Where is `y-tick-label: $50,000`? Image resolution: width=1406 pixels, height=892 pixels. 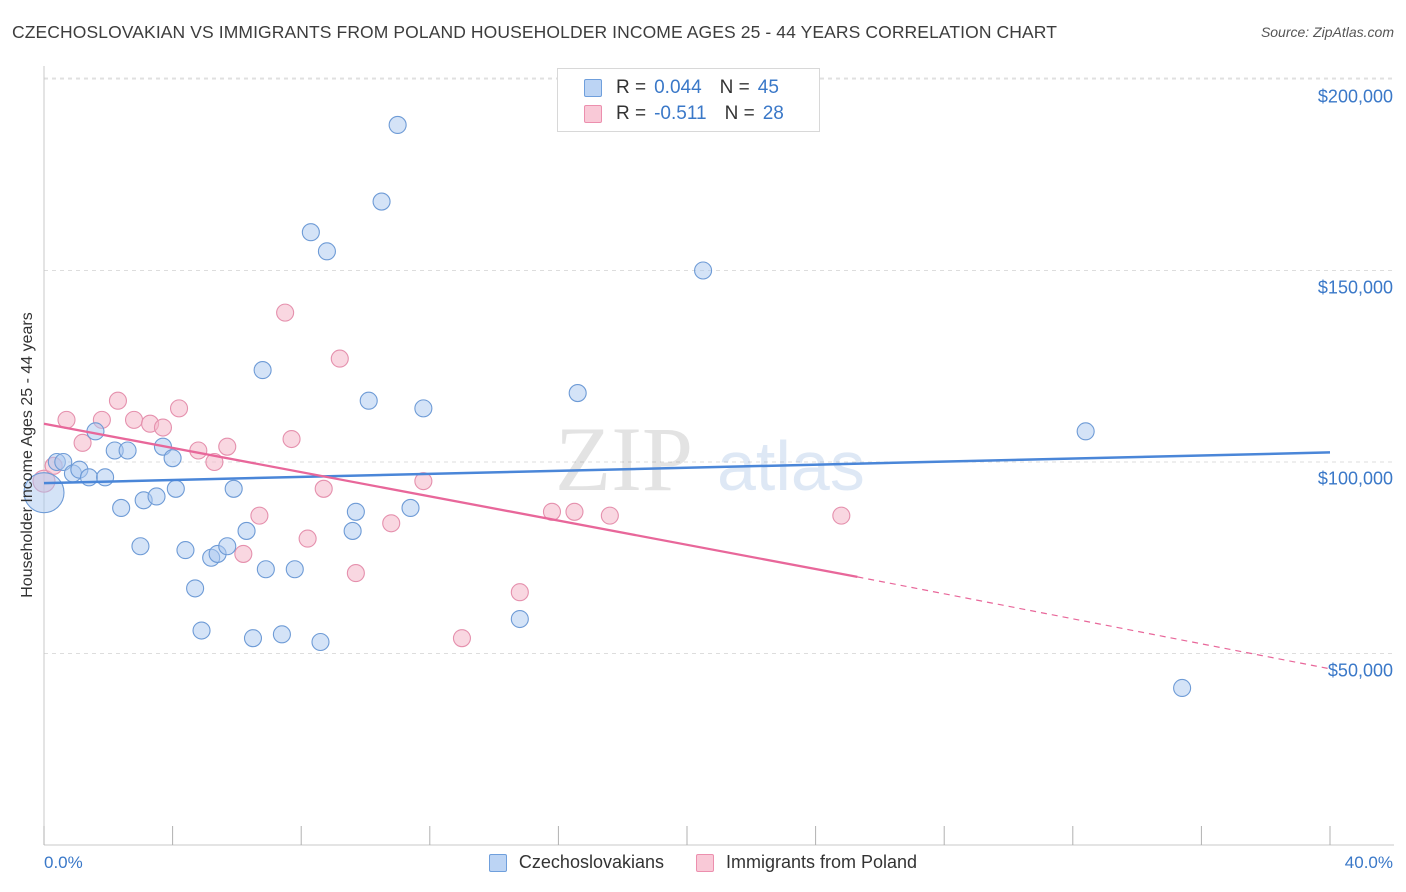
y-tick-label: $50,000 is located at coordinates (1360, 670).